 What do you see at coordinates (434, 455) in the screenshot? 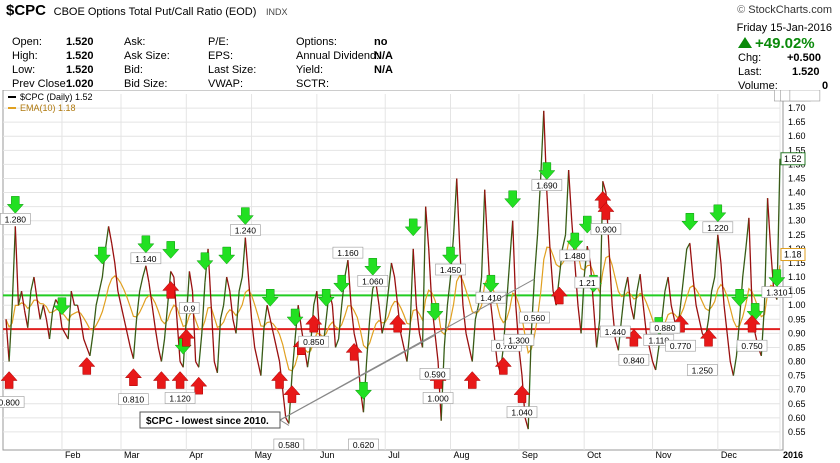
I see `x-axis: Feb Mar Apr May Jun Jul Aug Sep Oct Nov Dec 2016` at bounding box center [434, 455].